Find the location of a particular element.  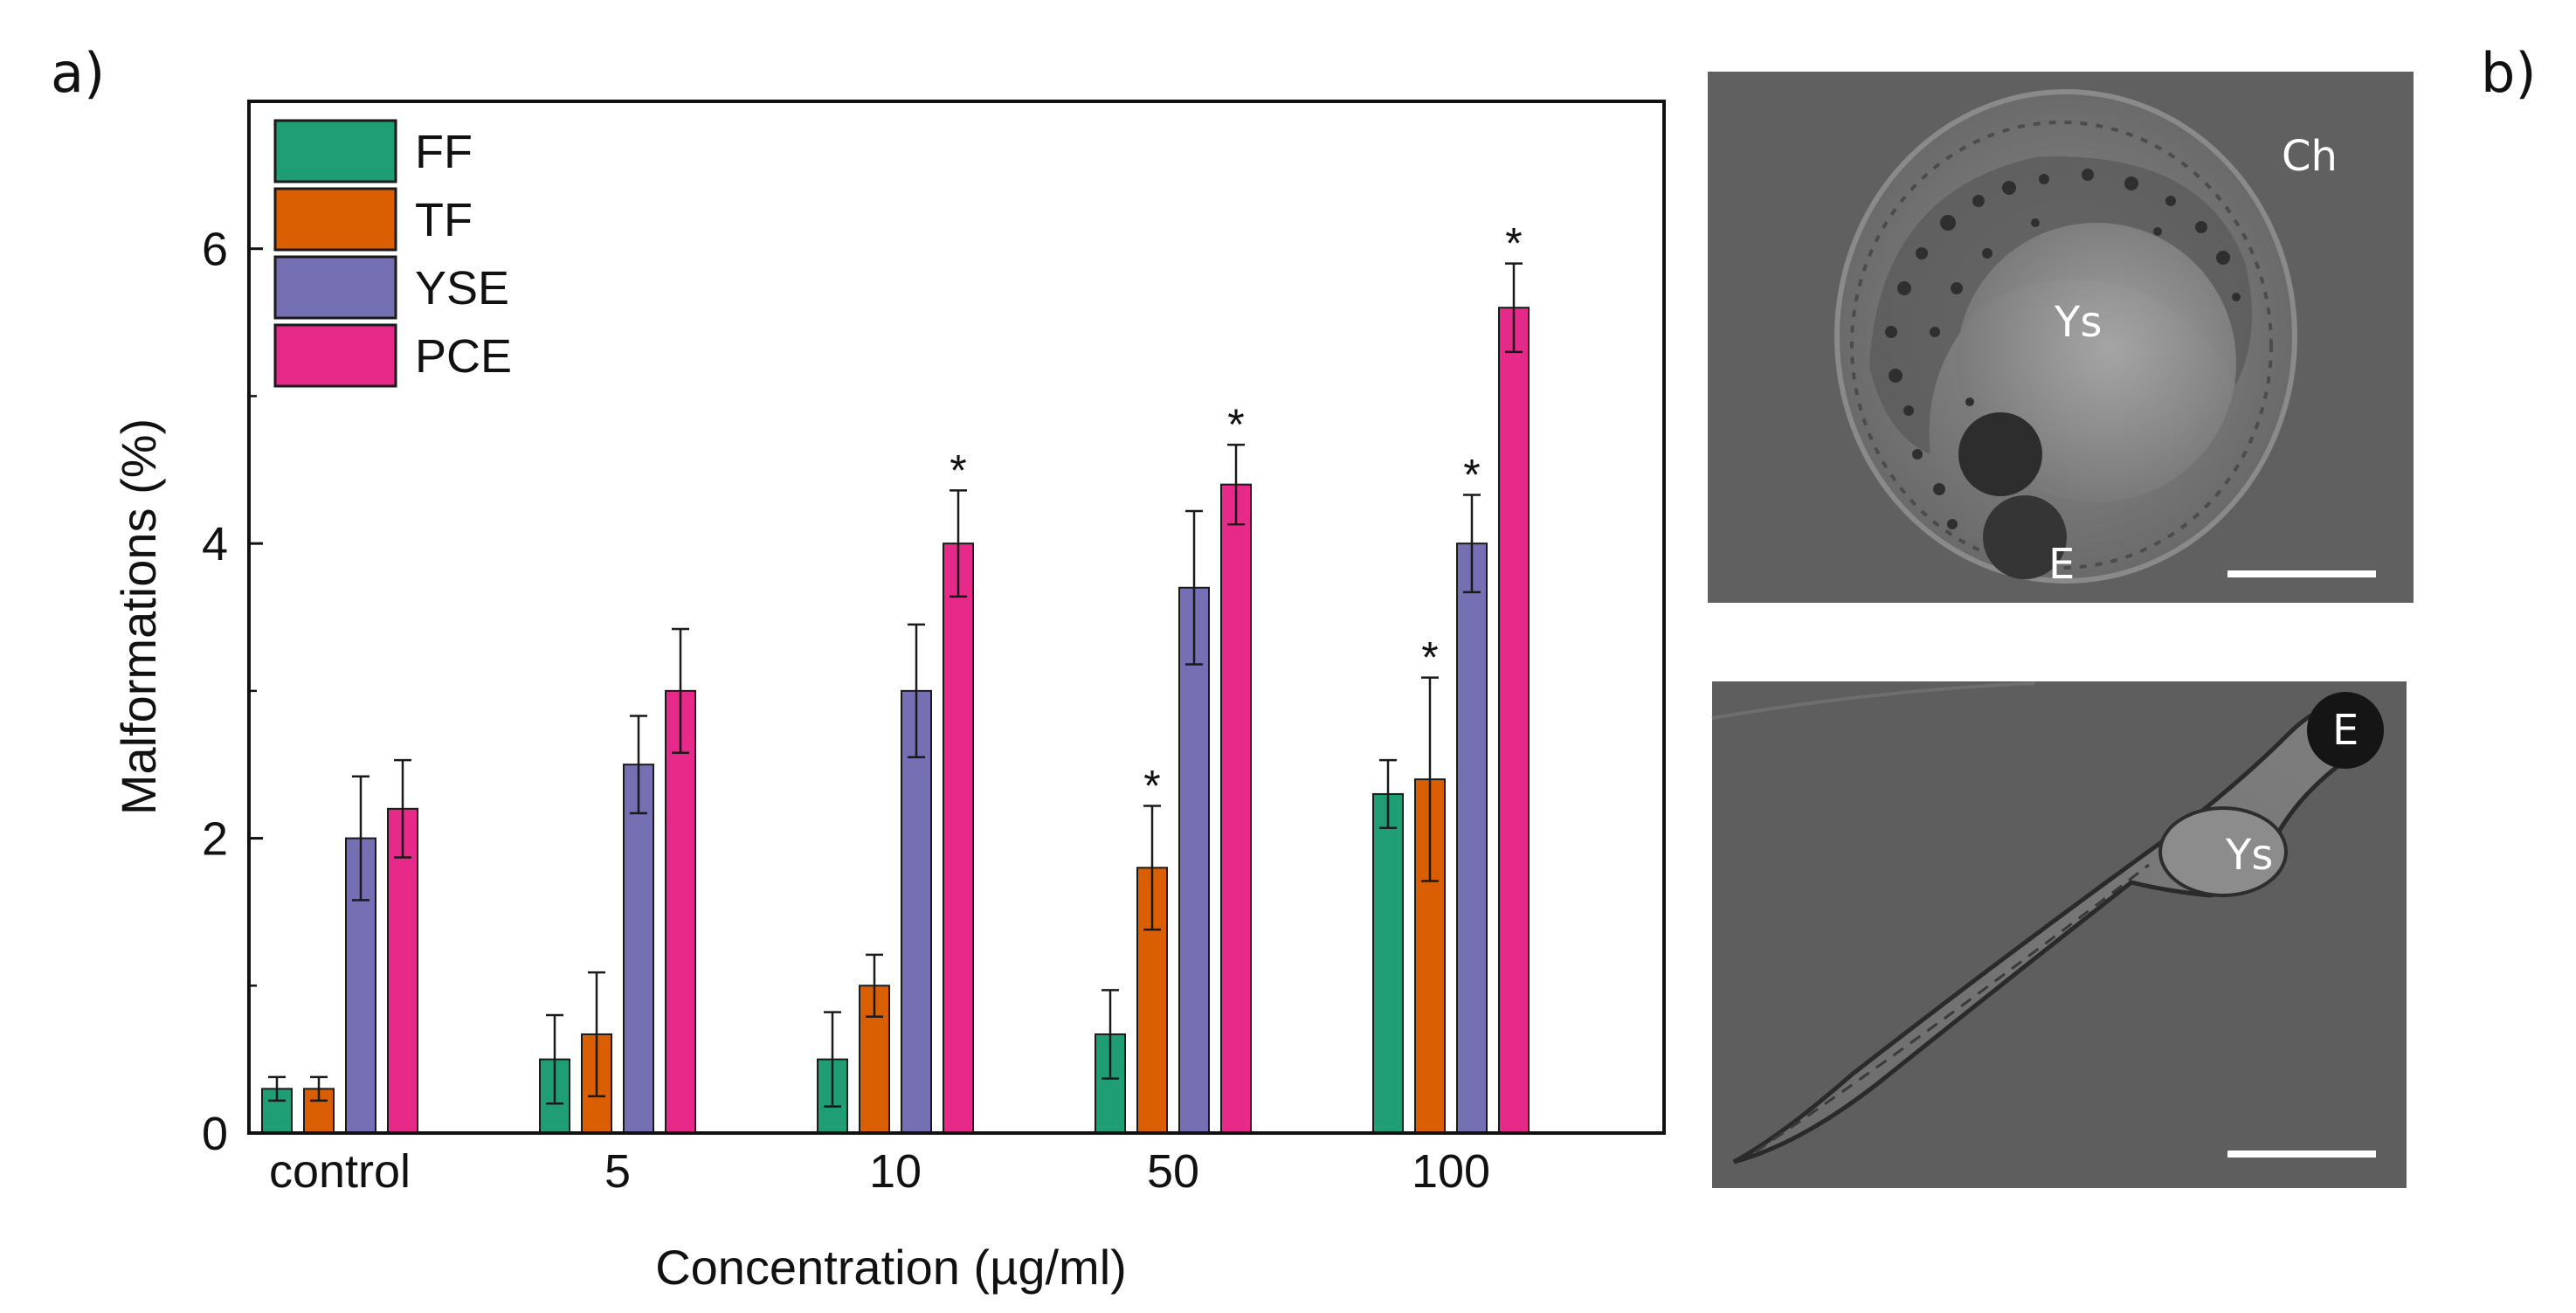

legend-label-tf: TF is located at coordinates (444, 220).